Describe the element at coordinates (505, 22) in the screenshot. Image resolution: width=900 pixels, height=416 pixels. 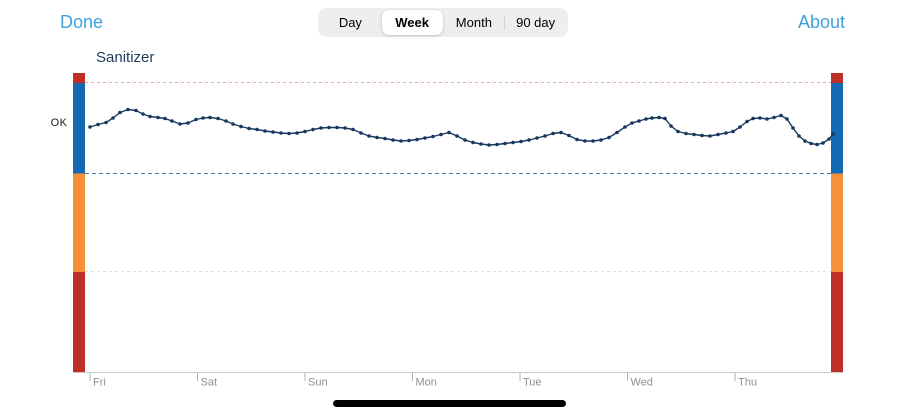
I see `segment-divider` at that location.